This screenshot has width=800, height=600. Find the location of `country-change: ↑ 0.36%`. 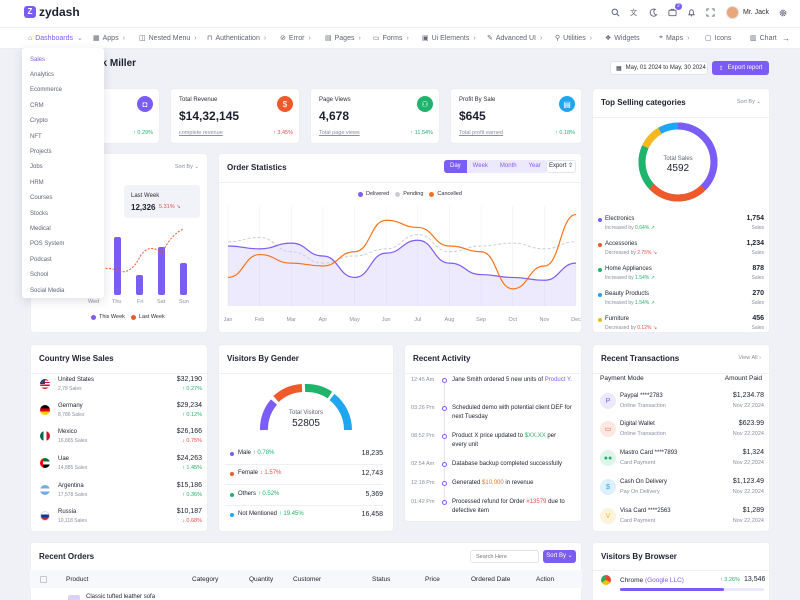

country-change: ↑ 0.36% is located at coordinates (192, 495).